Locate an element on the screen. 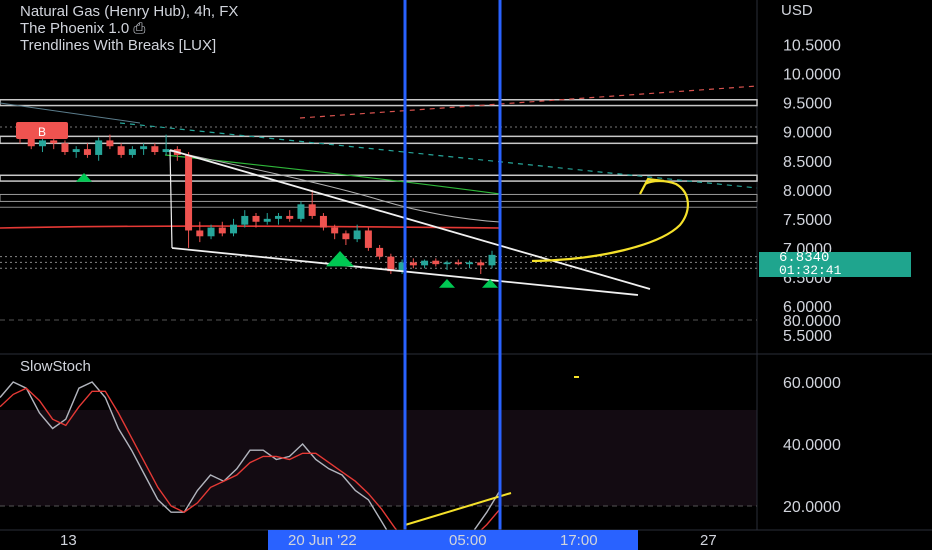 This screenshot has width=932, height=550. price-tick-label: 10.0000 is located at coordinates (812, 75).